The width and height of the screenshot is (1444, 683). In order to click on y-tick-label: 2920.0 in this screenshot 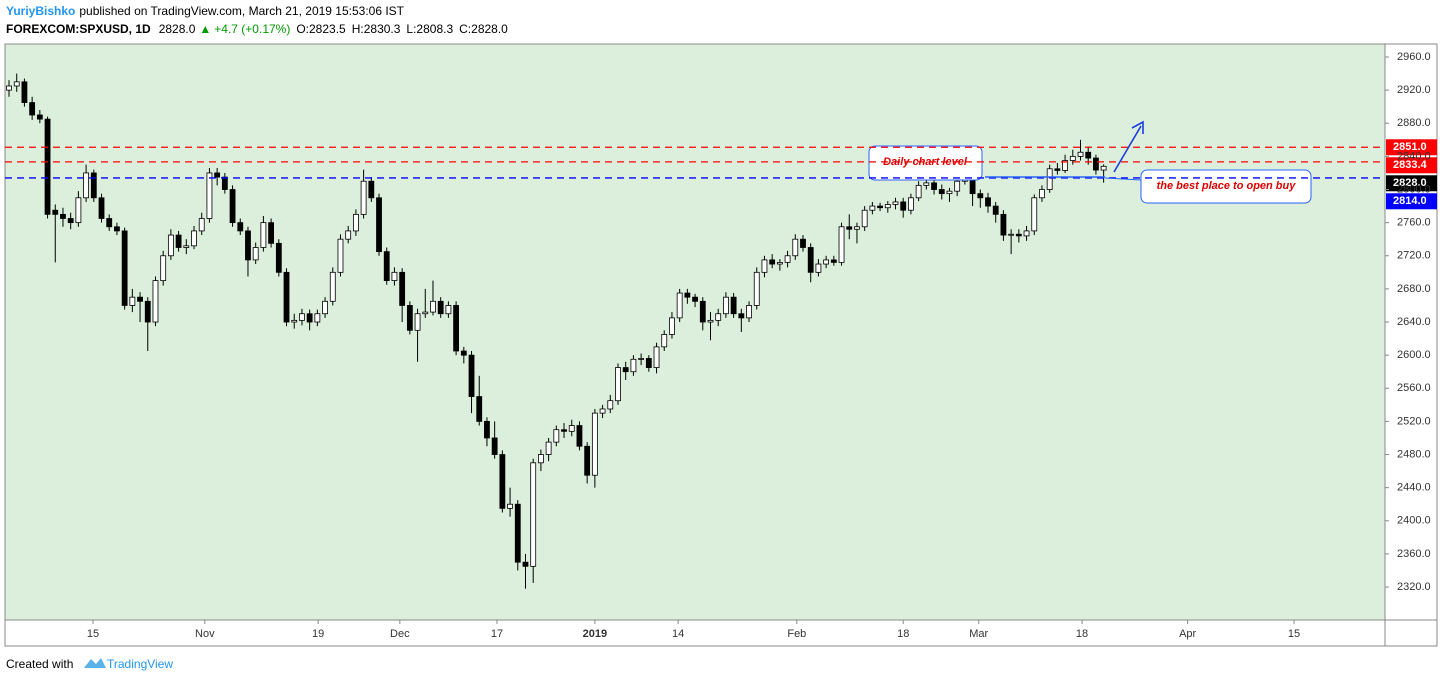, I will do `click(1414, 90)`.